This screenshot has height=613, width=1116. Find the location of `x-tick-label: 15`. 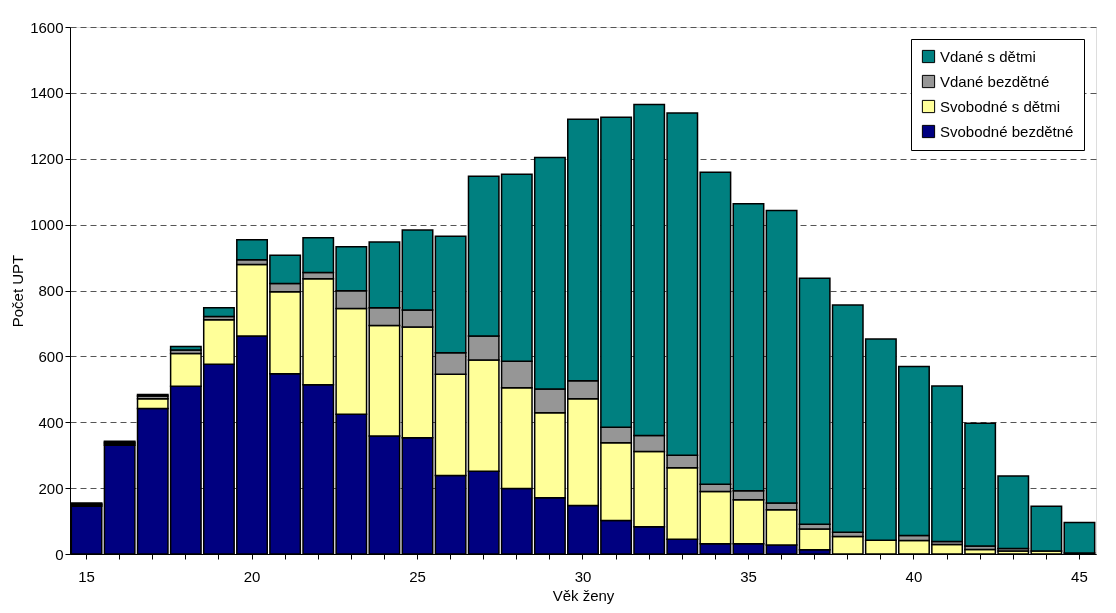

x-tick-label: 15 is located at coordinates (86, 576).